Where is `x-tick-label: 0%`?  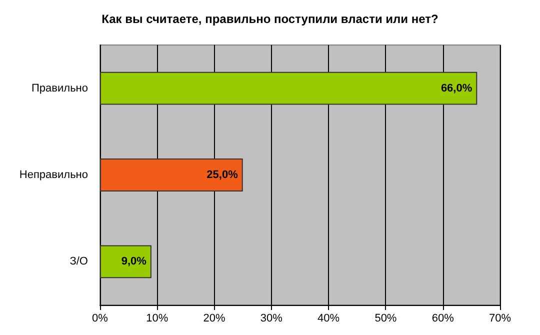
x-tick-label: 0% is located at coordinates (100, 318).